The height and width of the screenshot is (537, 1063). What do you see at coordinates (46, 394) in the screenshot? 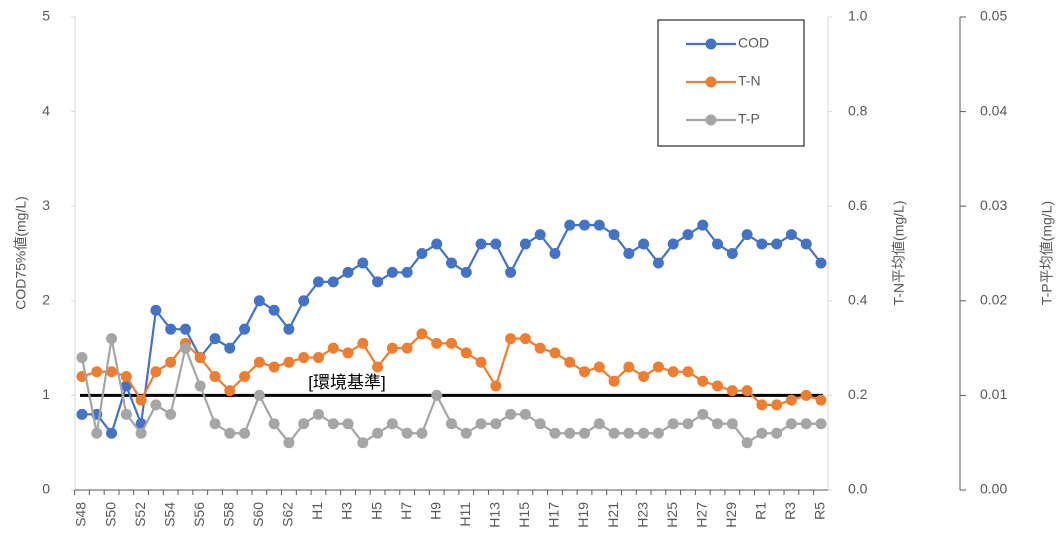
I see `y-tick-label: 1` at bounding box center [46, 394].